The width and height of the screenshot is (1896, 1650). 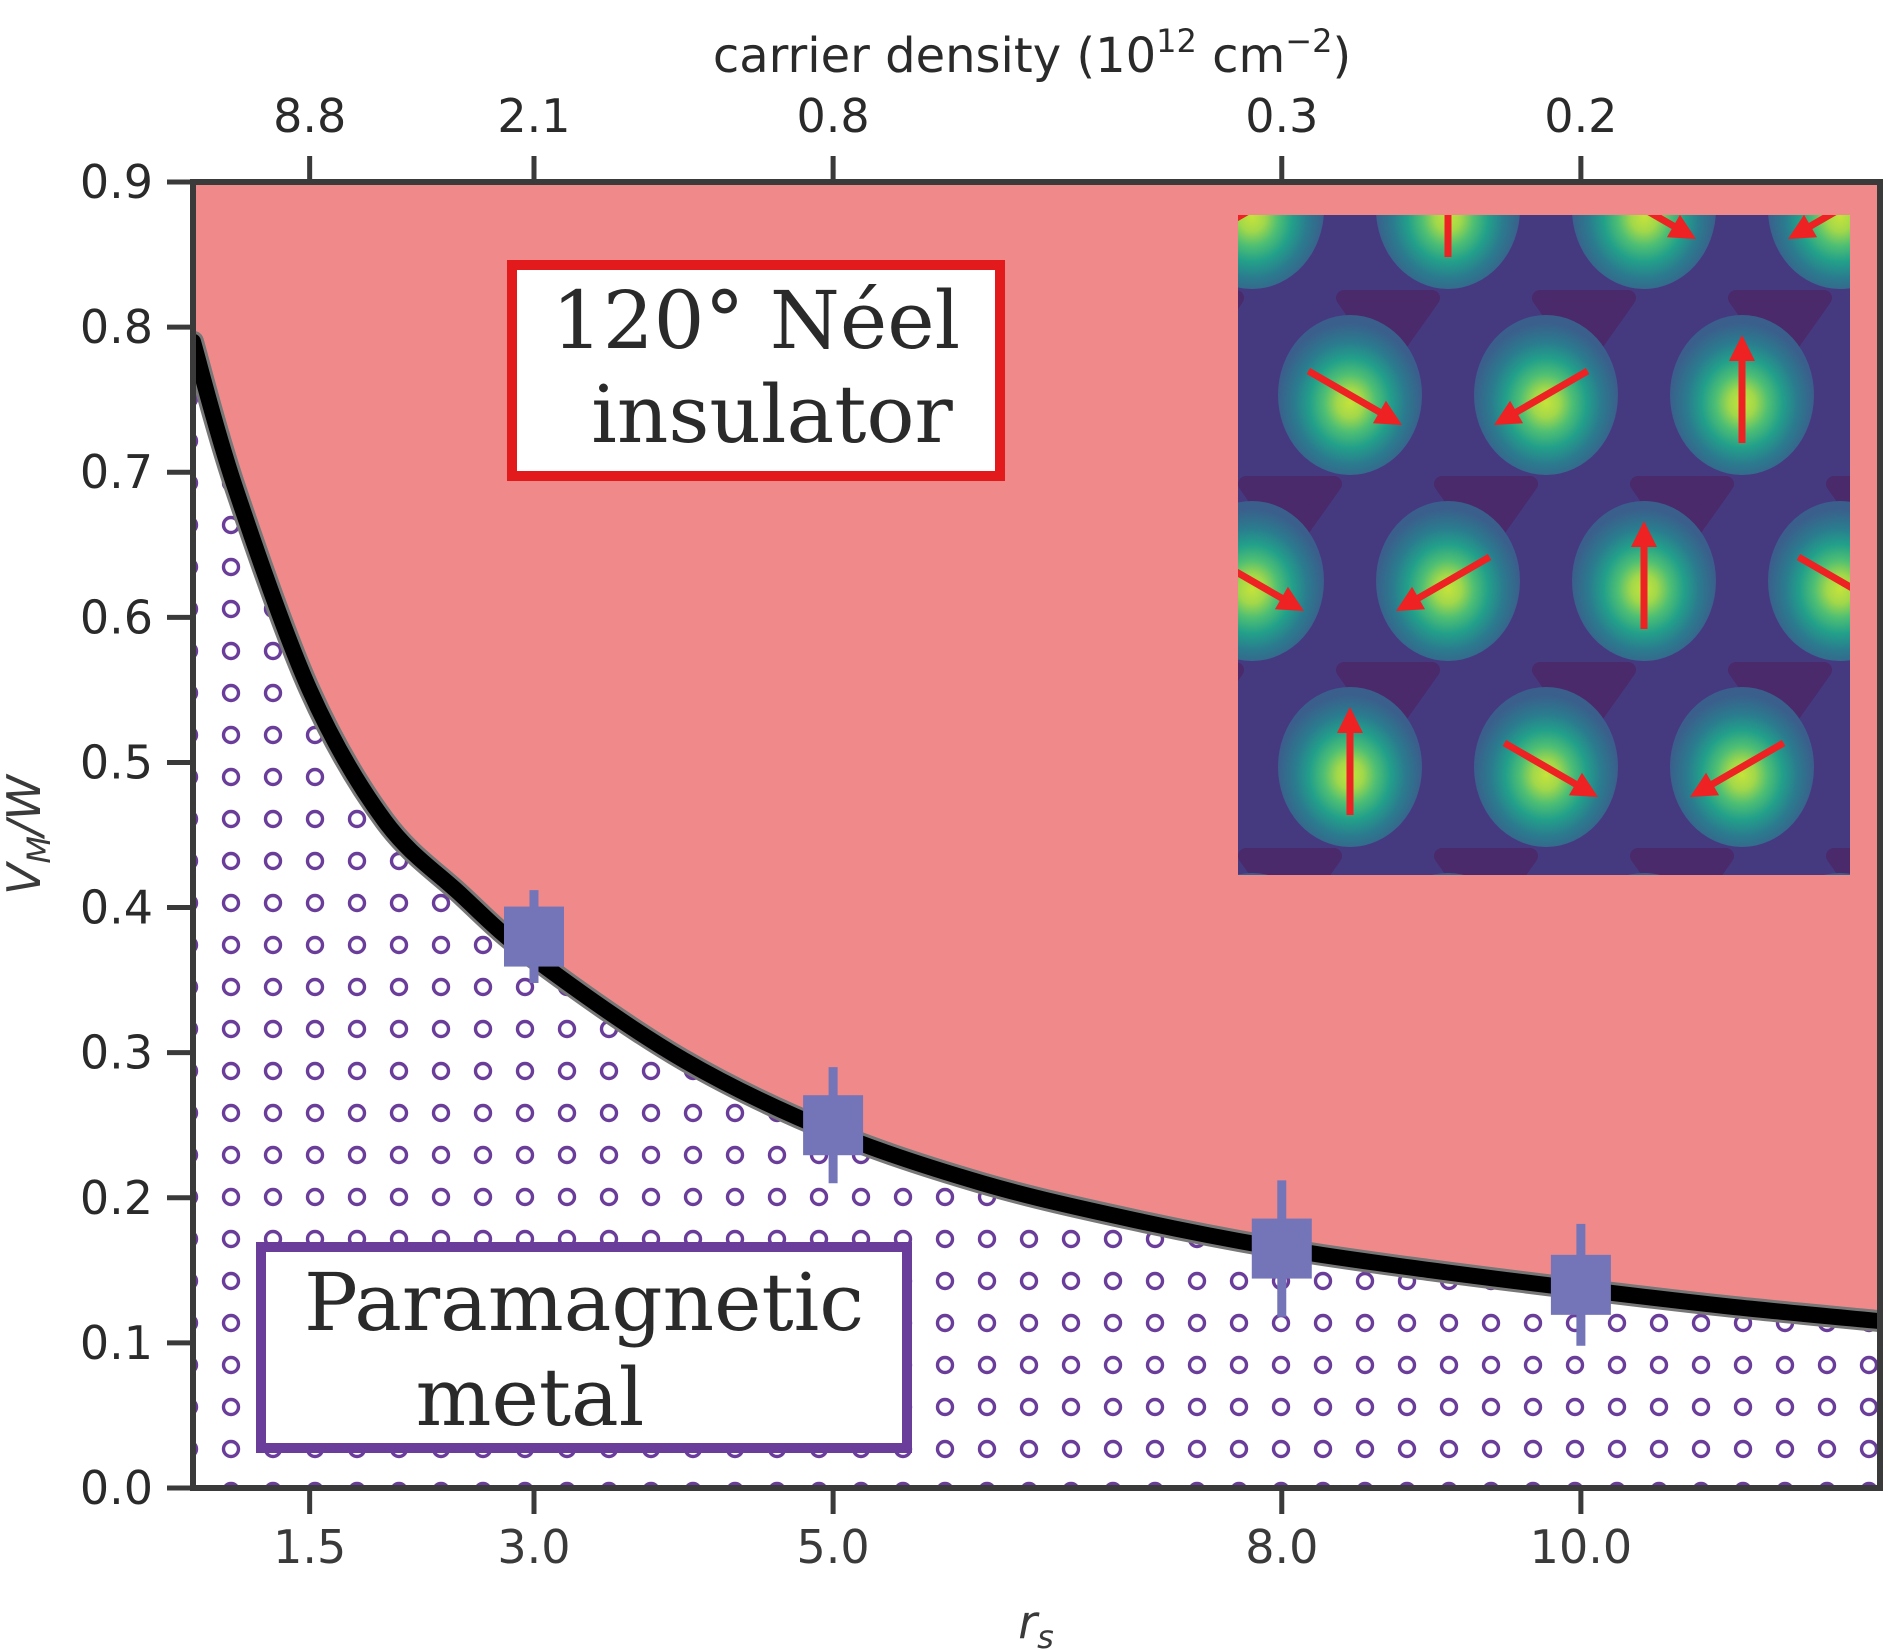 What do you see at coordinates (584, 1302) in the screenshot?
I see `metal-label-line1: Paramagnetic` at bounding box center [584, 1302].